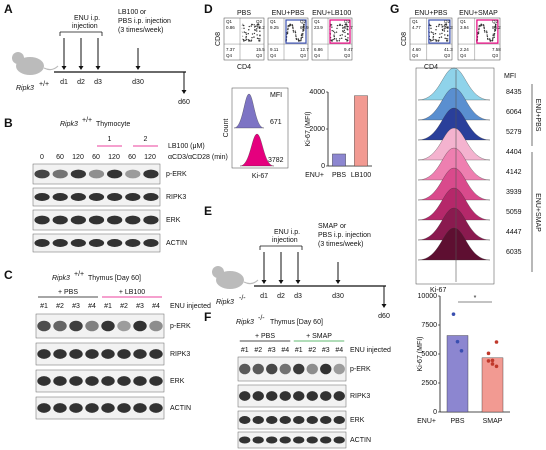  What do you see at coordinates (361, 131) in the screenshot?
I see `bar` at bounding box center [361, 131].